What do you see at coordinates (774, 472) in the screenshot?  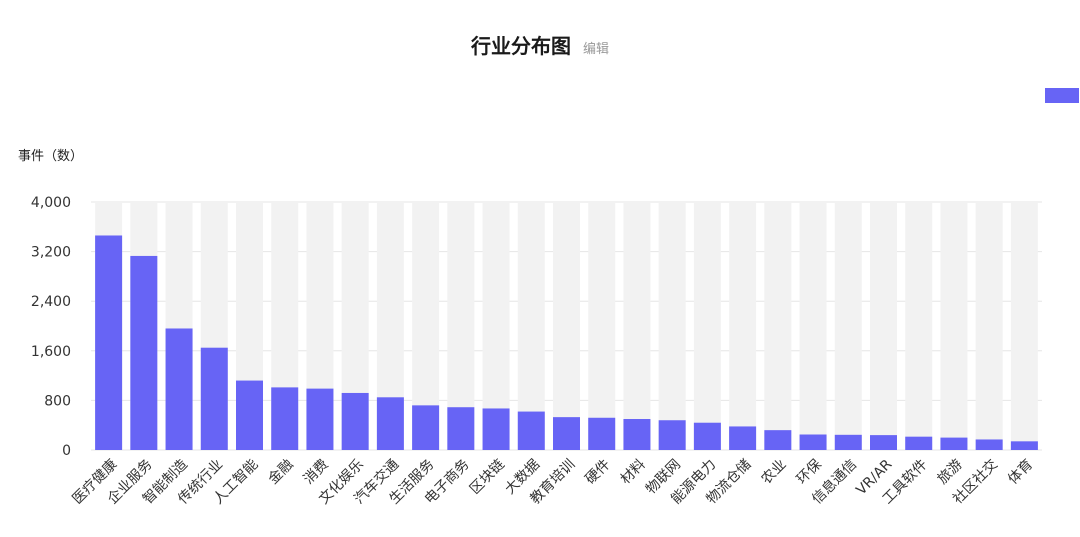 I see `x-tick-label: 农业` at bounding box center [774, 472].